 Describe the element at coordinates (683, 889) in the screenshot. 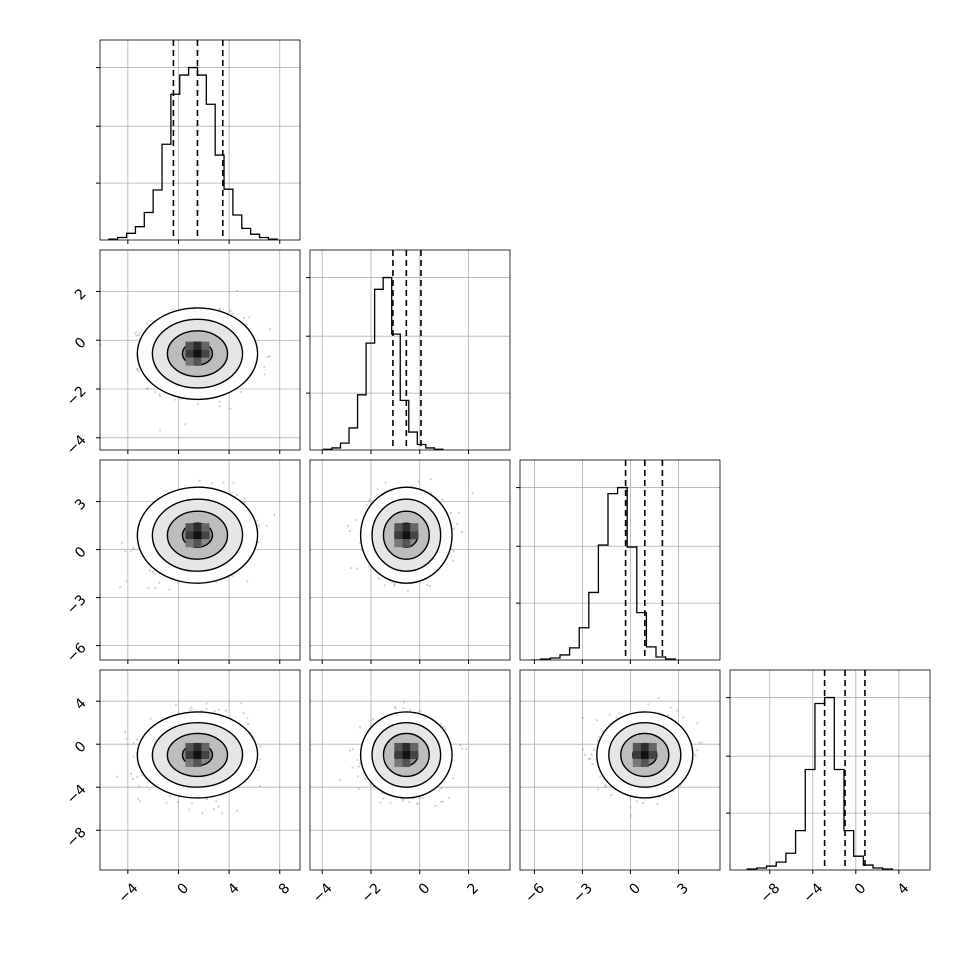

I see `xtick-label-2-3: 3` at that location.